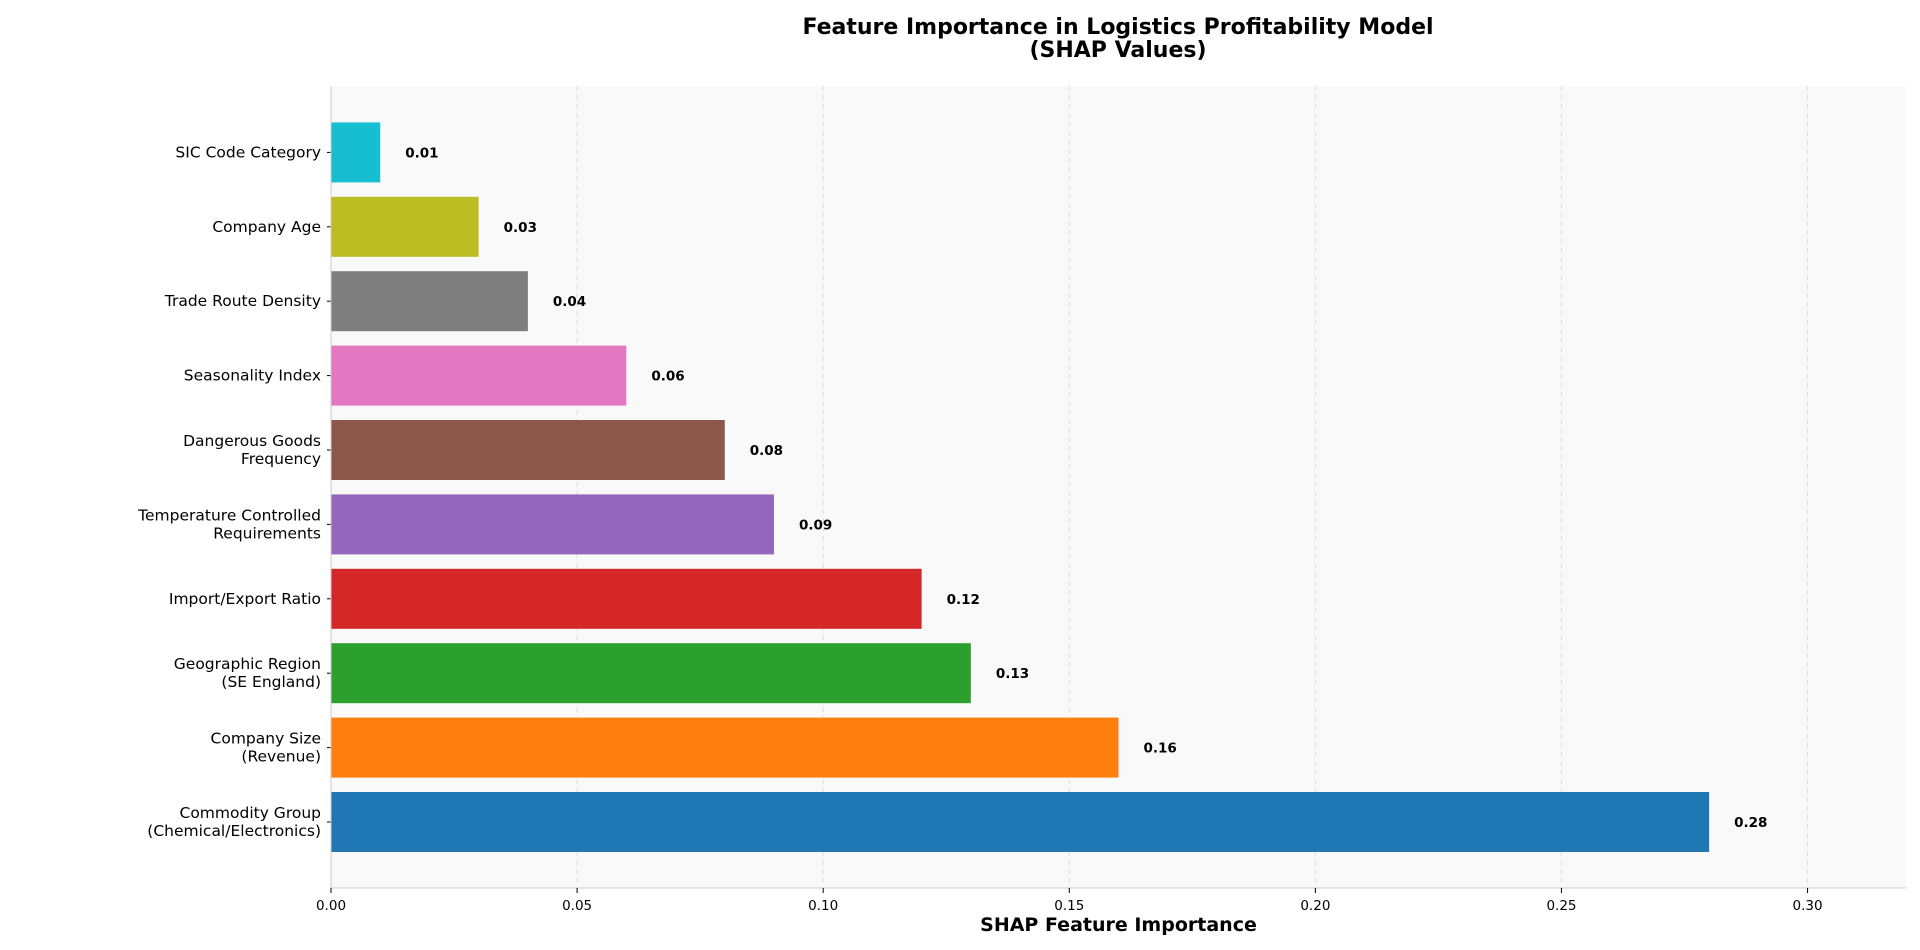 Image resolution: width=1920 pixels, height=950 pixels. What do you see at coordinates (963, 600) in the screenshot?
I see `data-label: 0.12` at bounding box center [963, 600].